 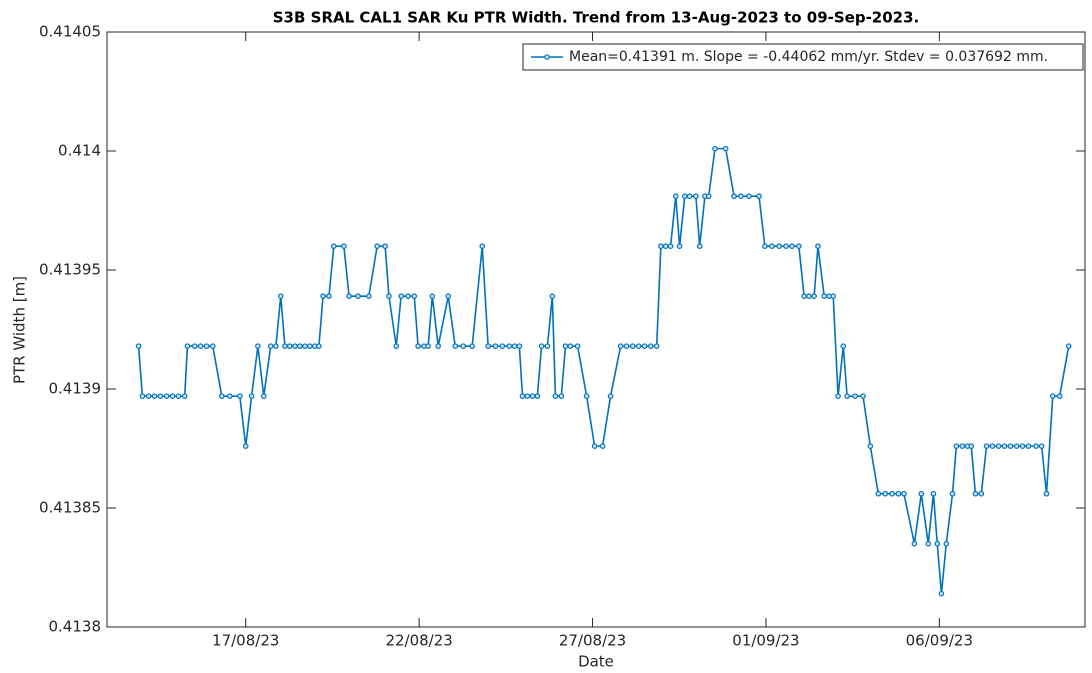 What do you see at coordinates (592, 641) in the screenshot?
I see `x-tick-label: 27/08/23` at bounding box center [592, 641].